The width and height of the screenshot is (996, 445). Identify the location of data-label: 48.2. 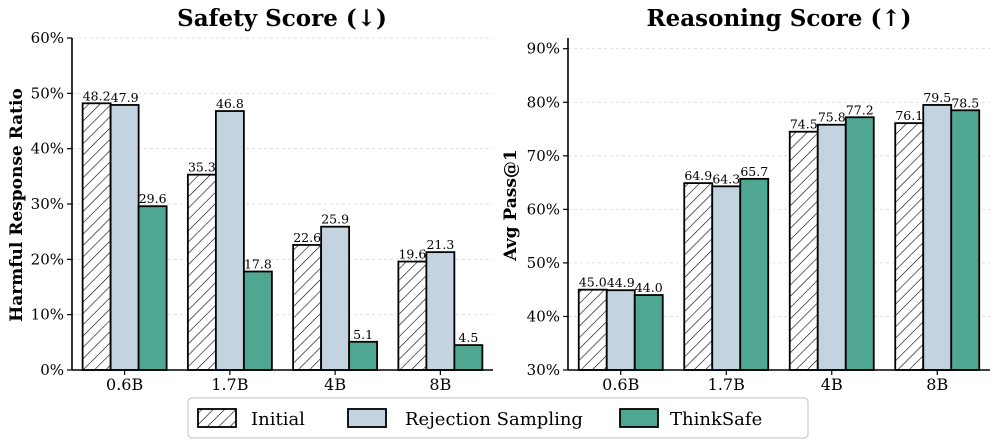
(97, 95).